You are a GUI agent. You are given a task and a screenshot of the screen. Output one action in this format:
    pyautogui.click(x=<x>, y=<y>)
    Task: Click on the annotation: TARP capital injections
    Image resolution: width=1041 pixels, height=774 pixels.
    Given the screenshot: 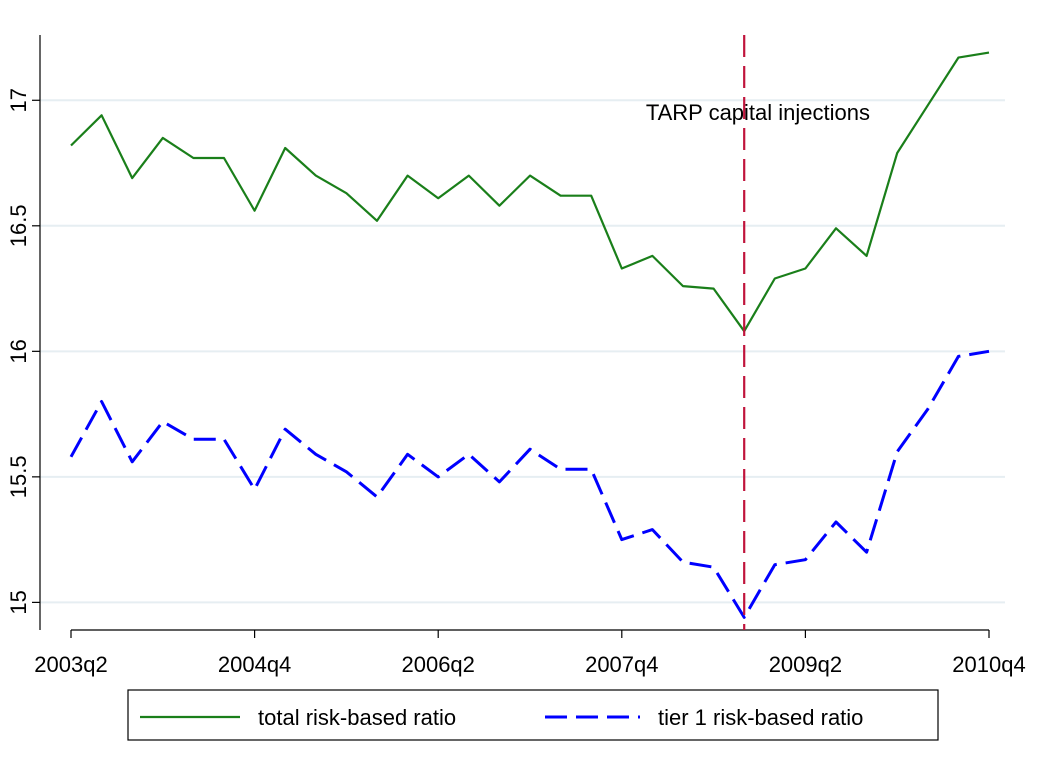 What is the action you would take?
    pyautogui.click(x=758, y=112)
    